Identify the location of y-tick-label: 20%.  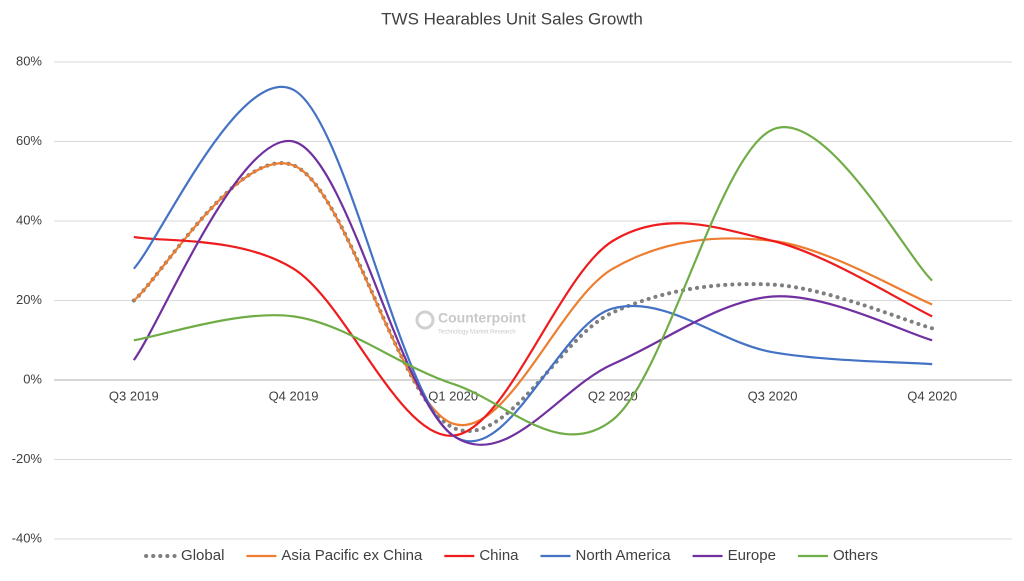
(29, 299).